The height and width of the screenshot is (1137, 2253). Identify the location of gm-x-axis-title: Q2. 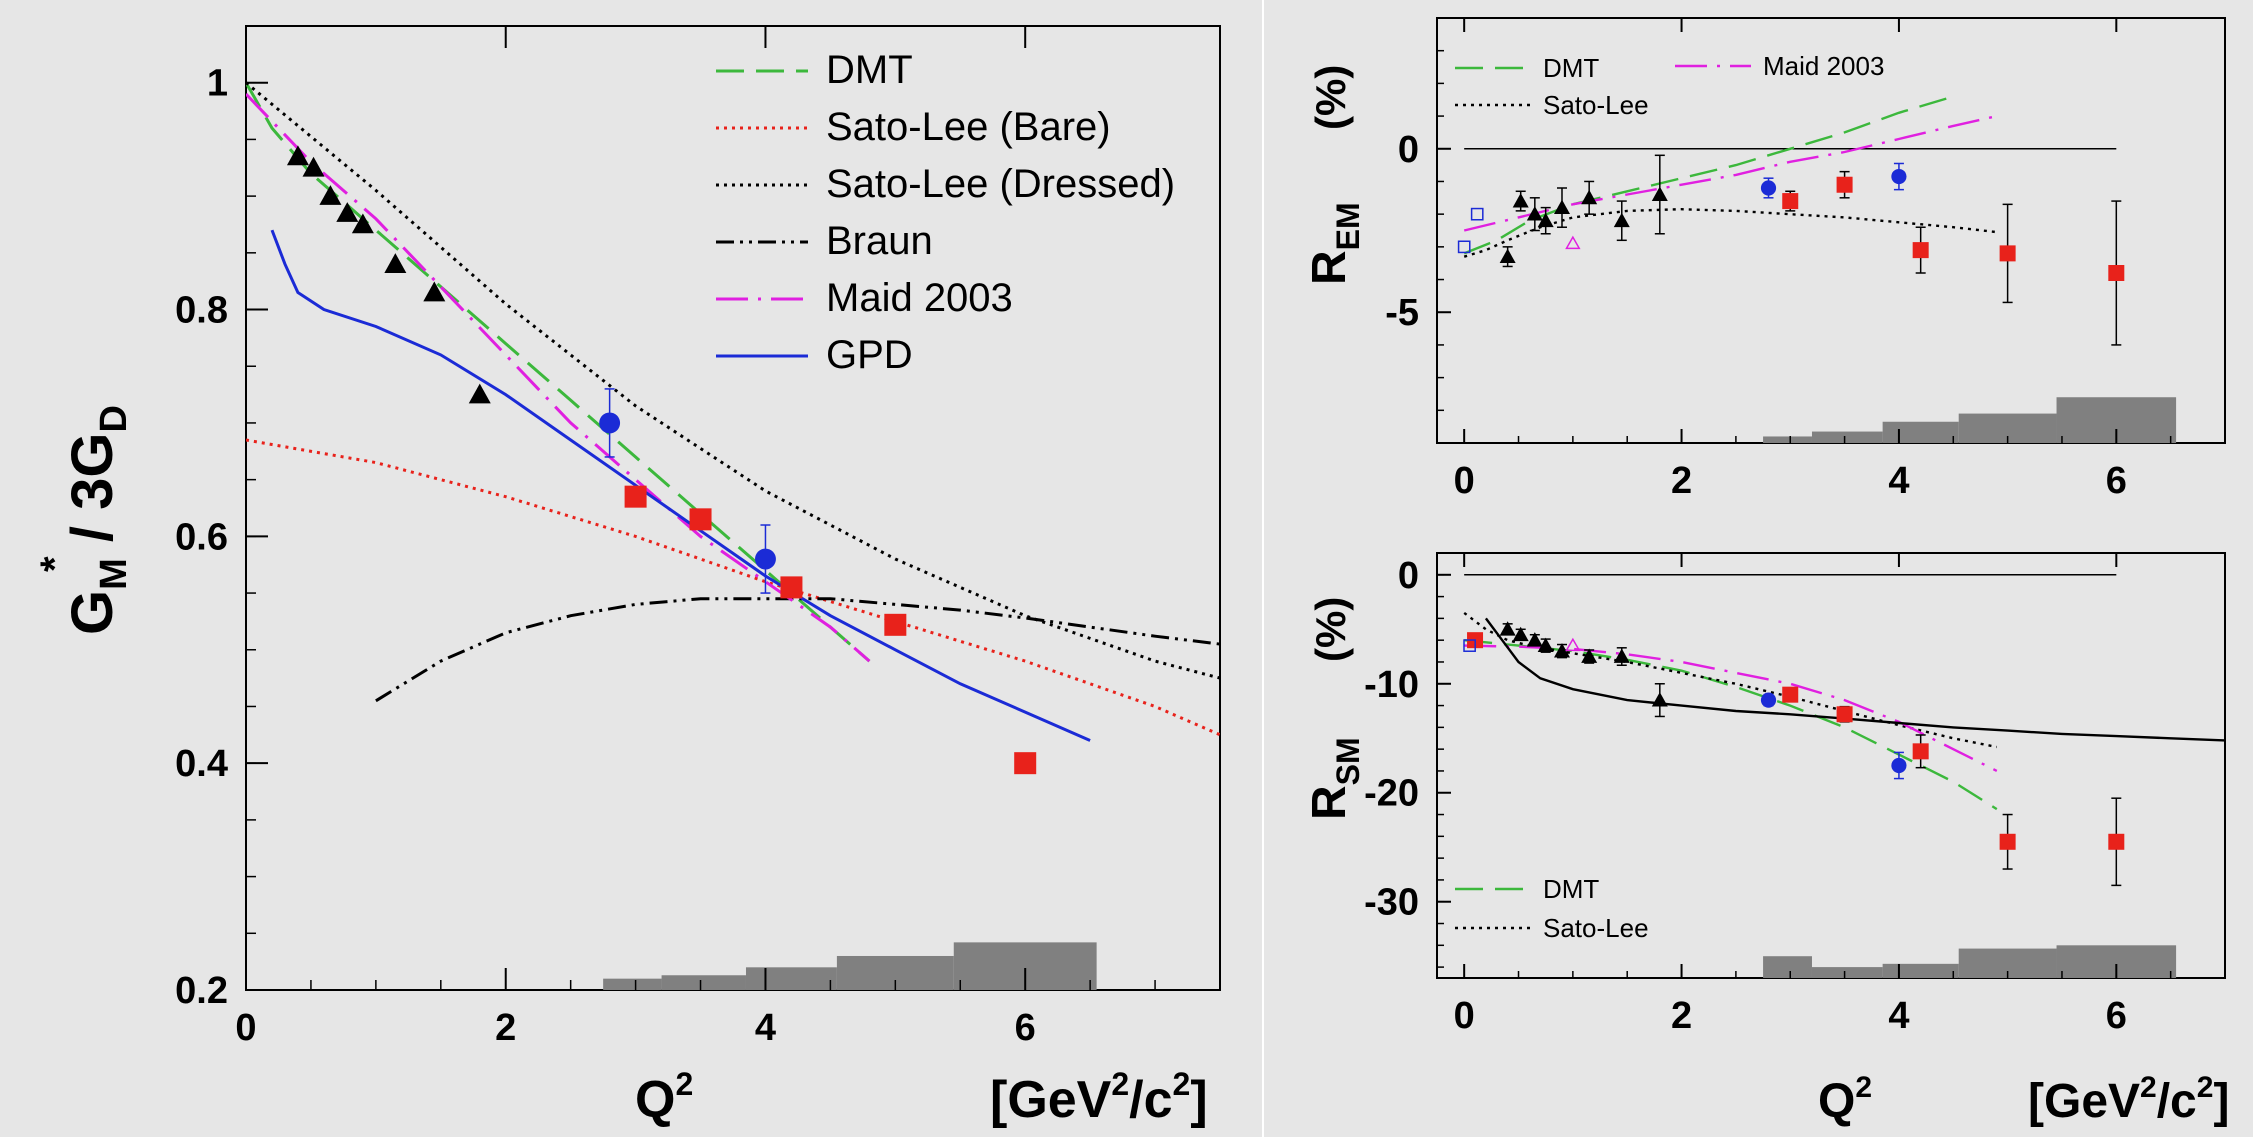
(664, 1097).